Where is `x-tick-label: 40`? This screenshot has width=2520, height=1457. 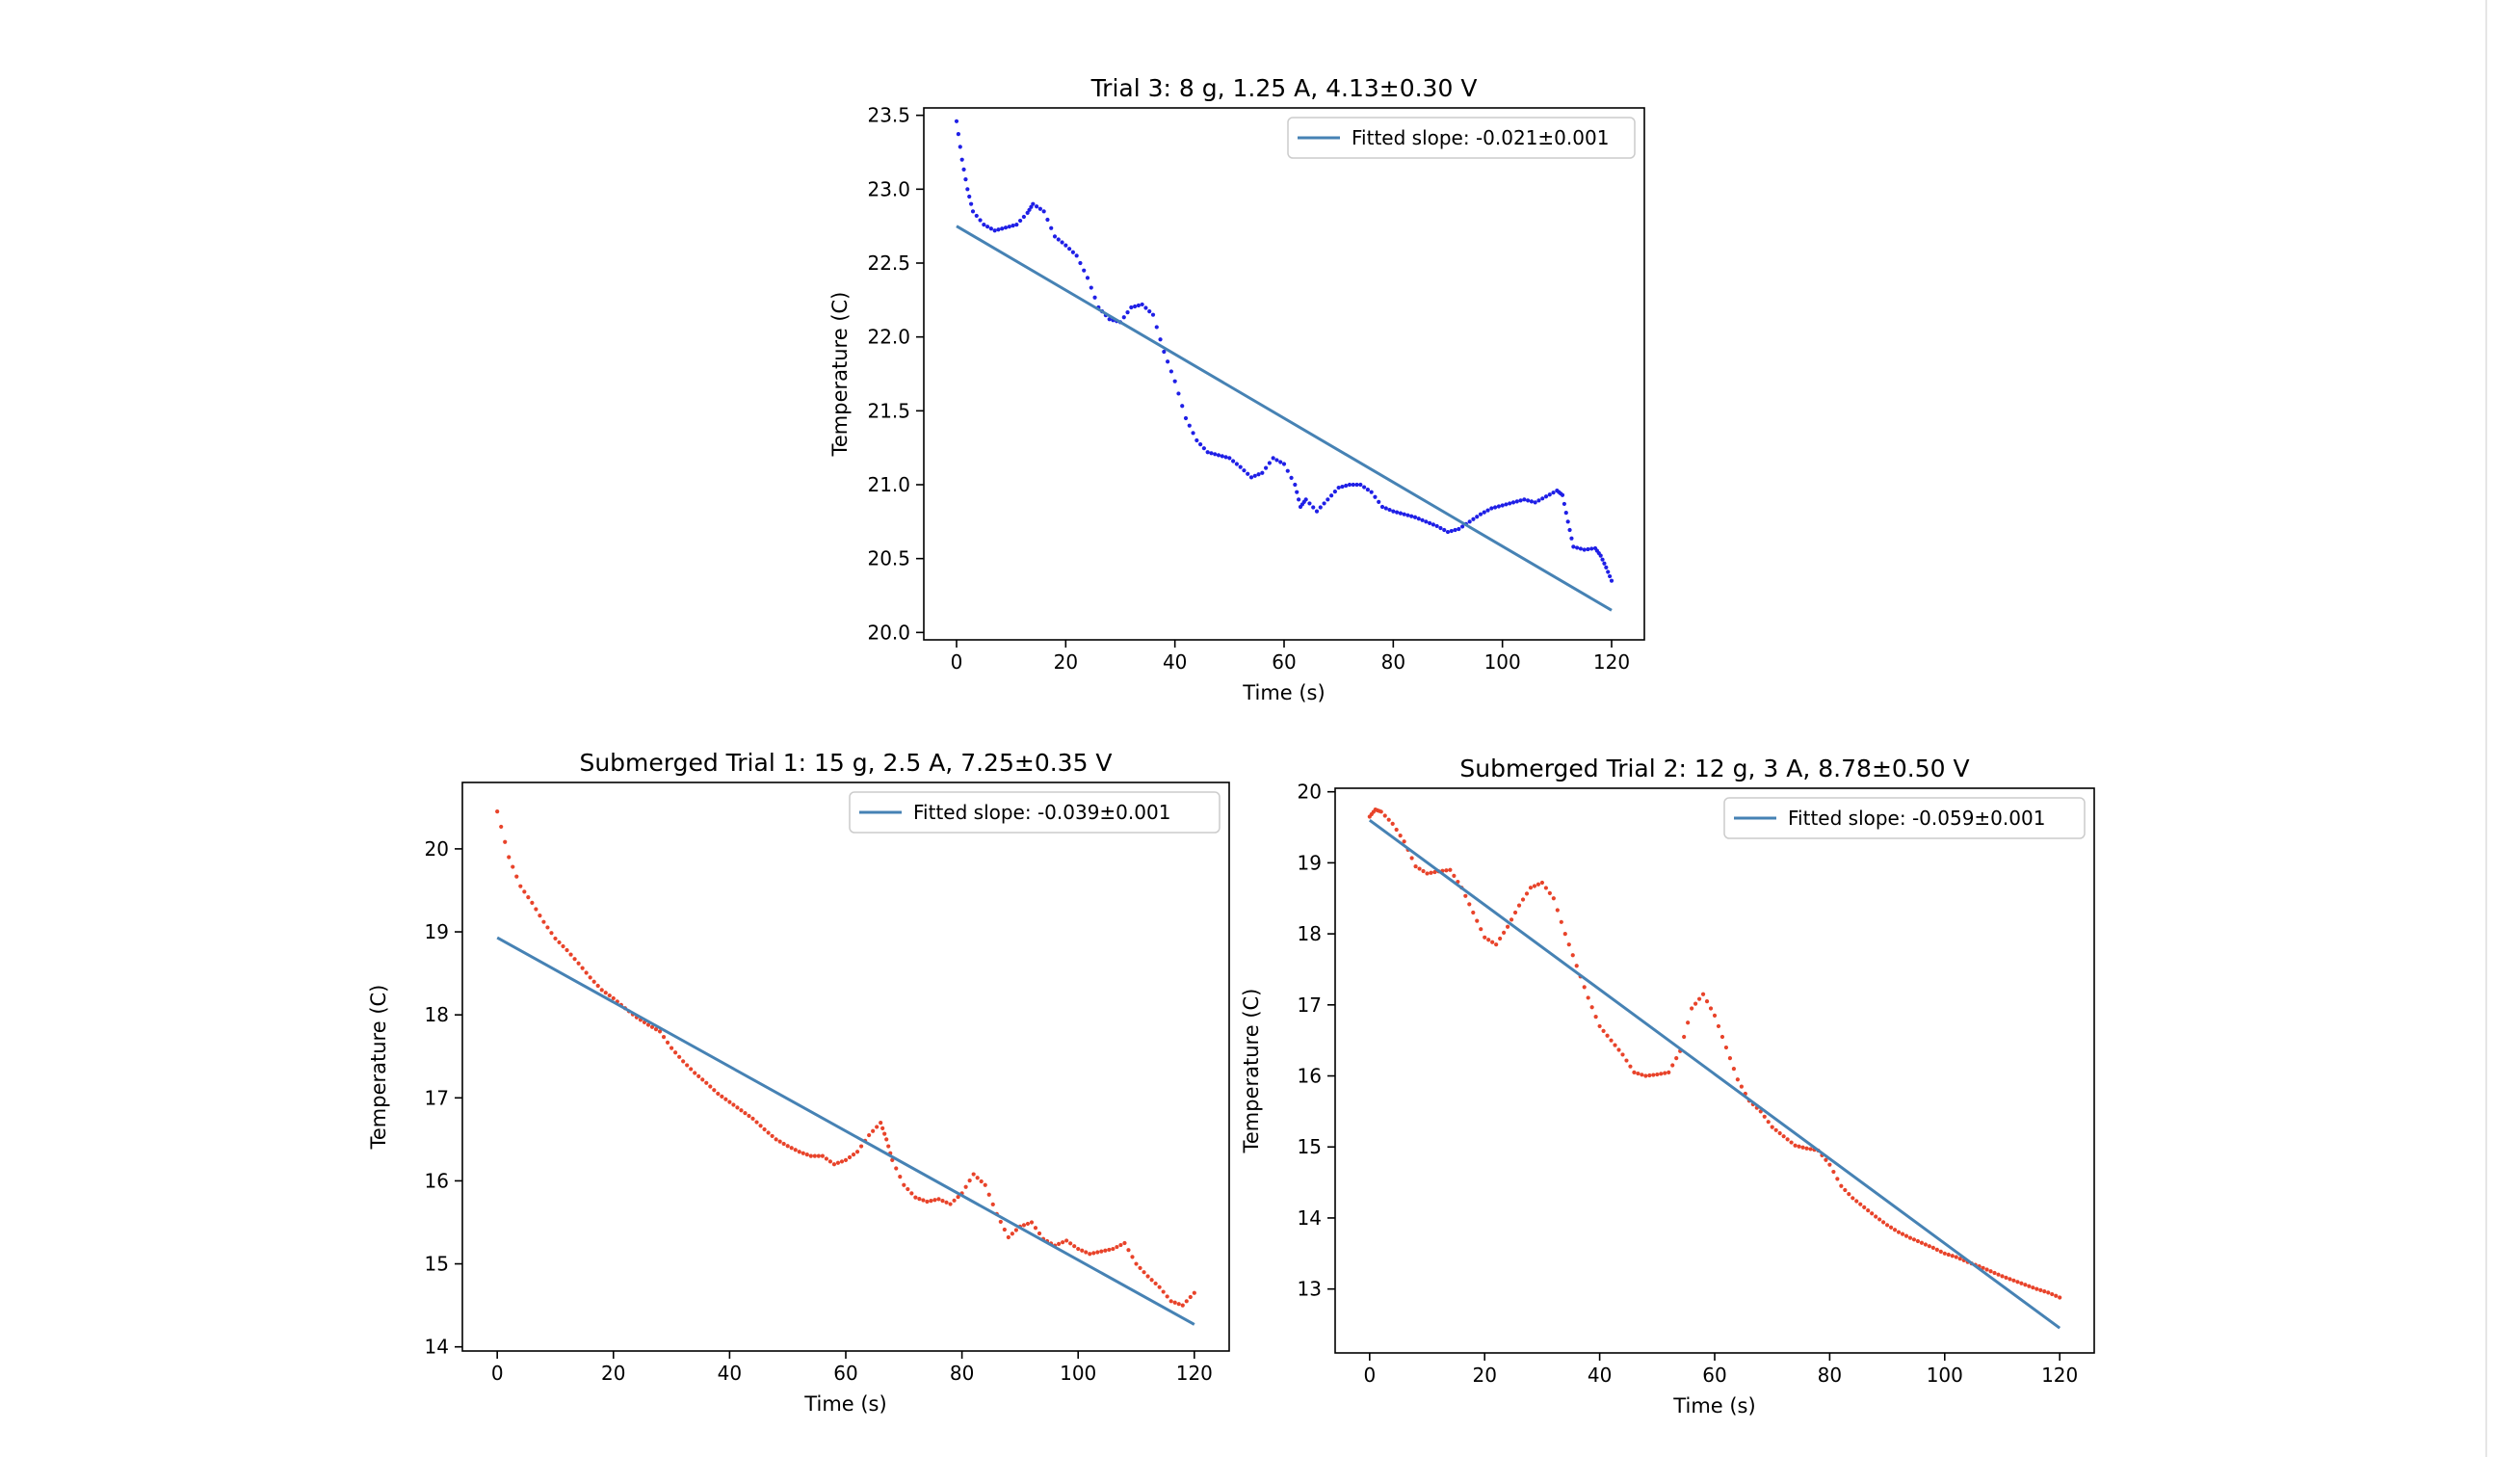 x-tick-label: 40 is located at coordinates (1600, 1376).